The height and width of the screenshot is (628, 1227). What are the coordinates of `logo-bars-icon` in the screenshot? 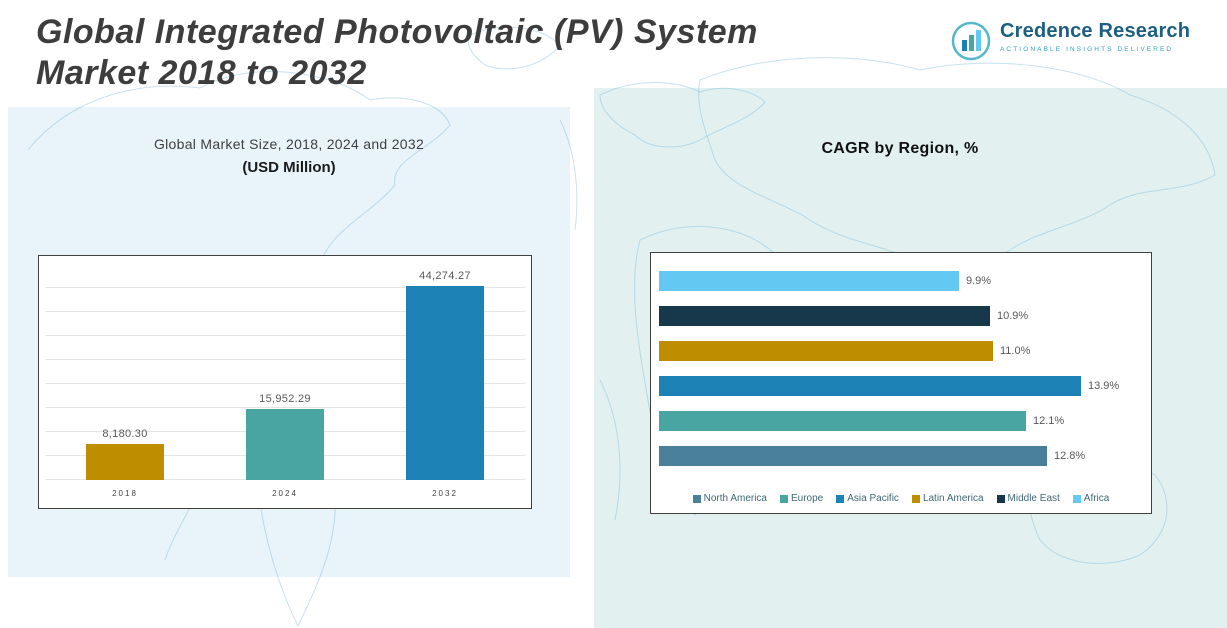 It's located at (971, 41).